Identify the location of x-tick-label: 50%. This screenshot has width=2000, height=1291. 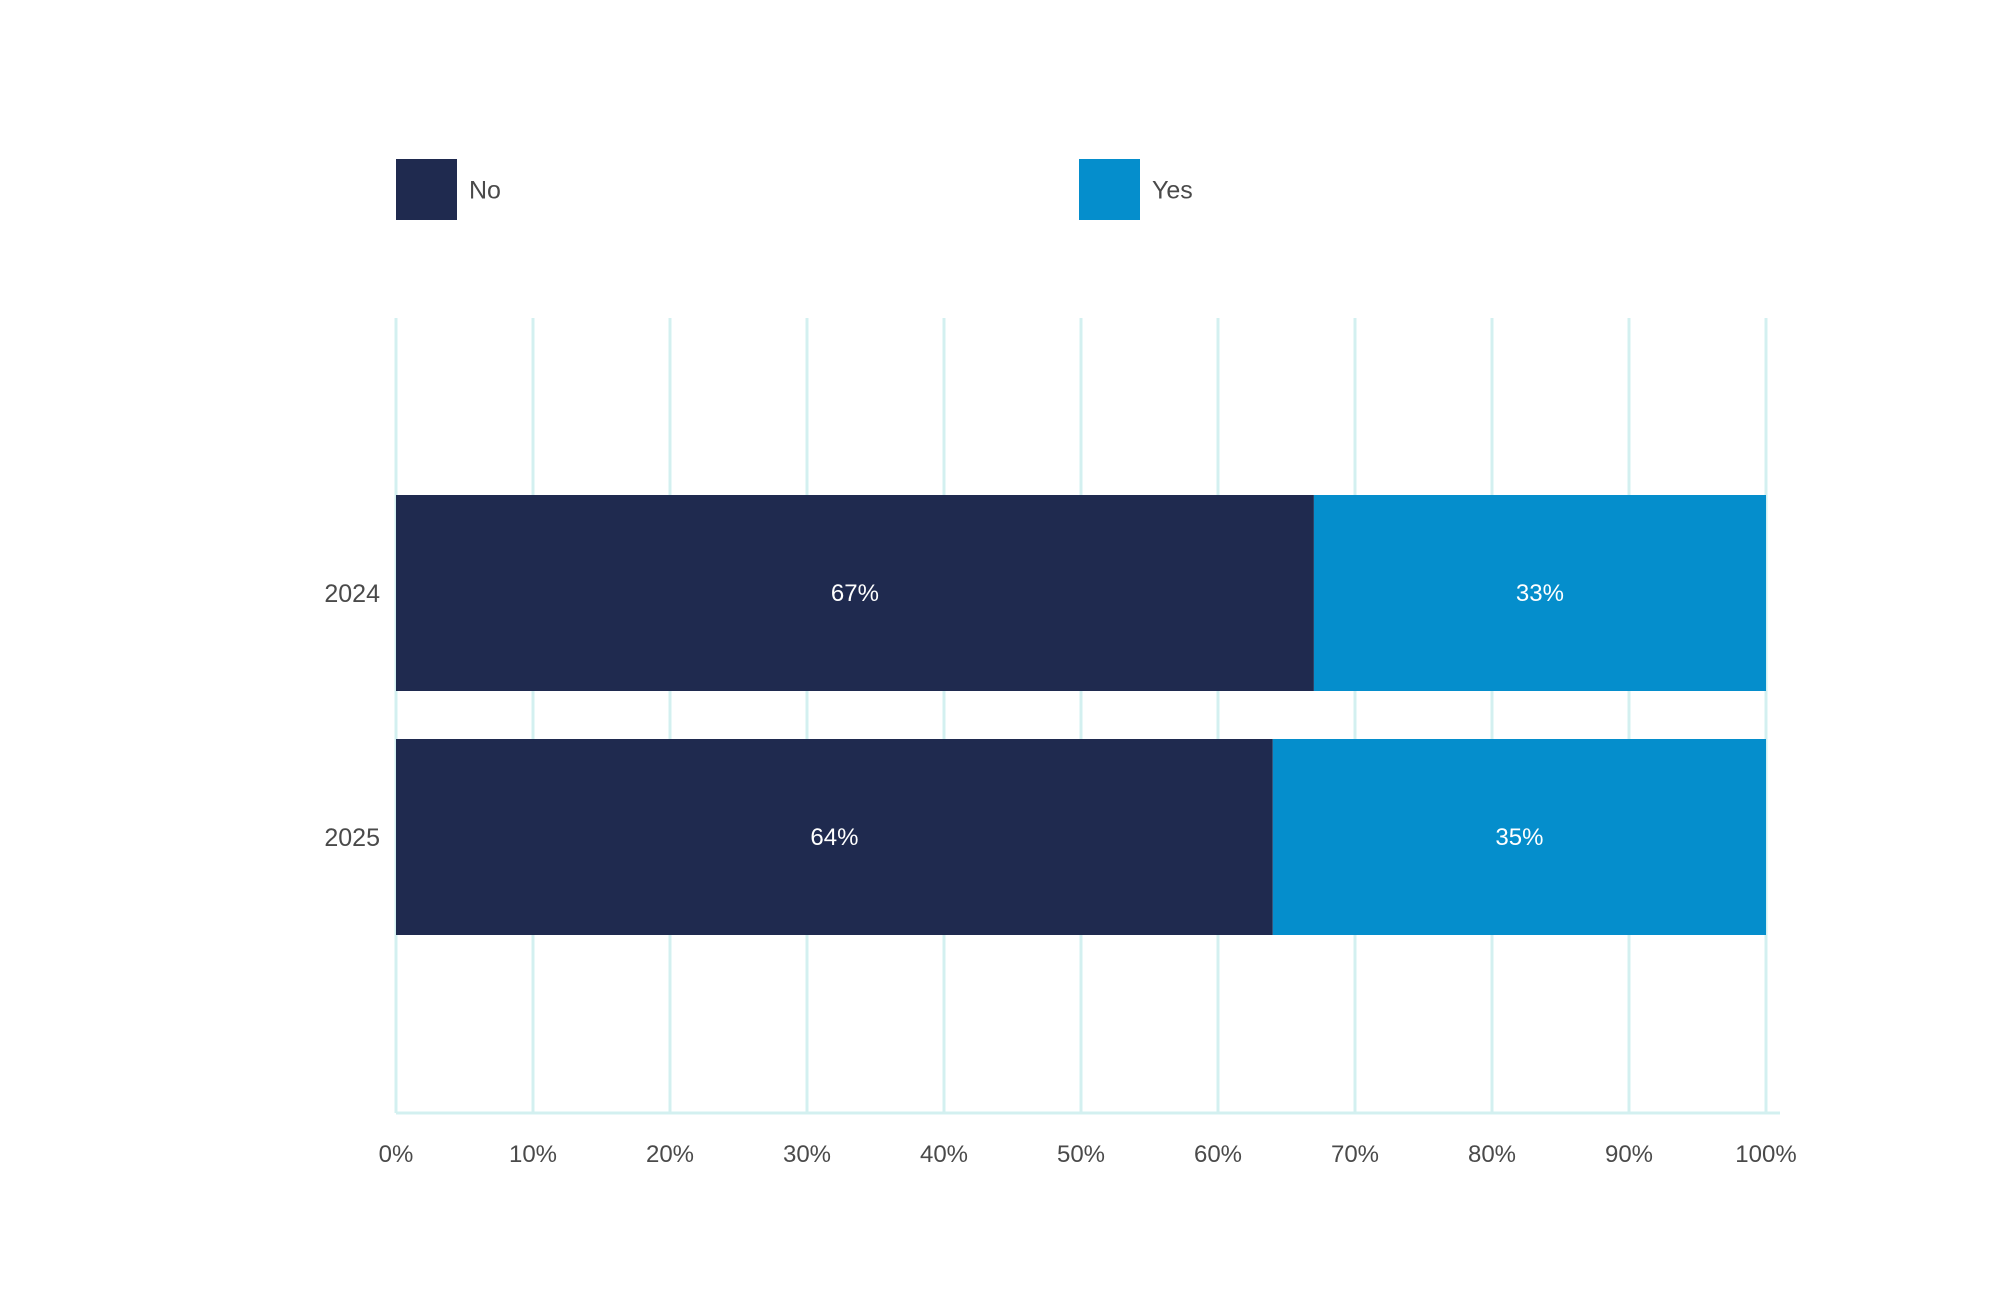
(1081, 1154).